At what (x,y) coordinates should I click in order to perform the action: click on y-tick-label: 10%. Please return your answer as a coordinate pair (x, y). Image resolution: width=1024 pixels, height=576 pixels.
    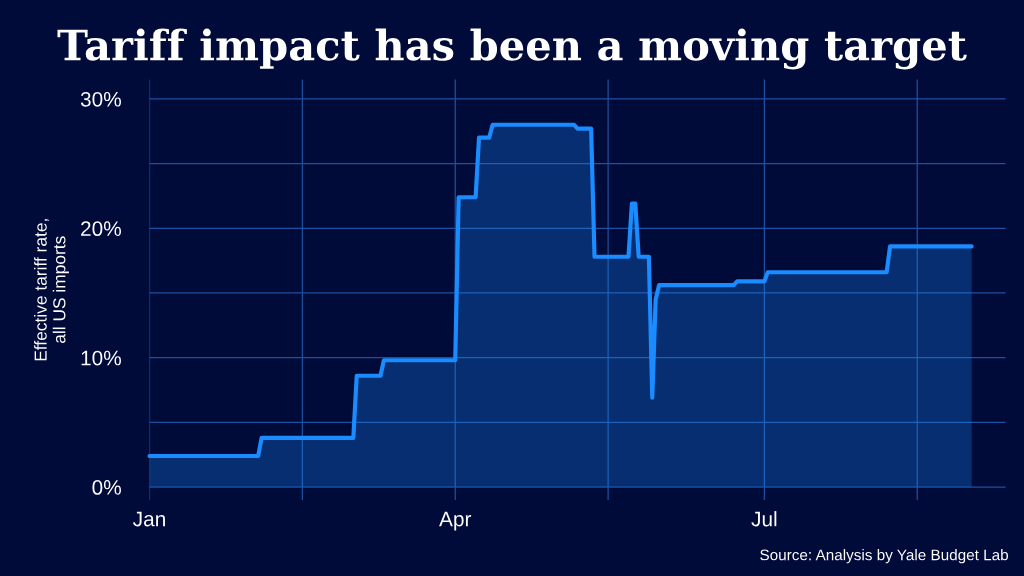
    Looking at the image, I should click on (101, 358).